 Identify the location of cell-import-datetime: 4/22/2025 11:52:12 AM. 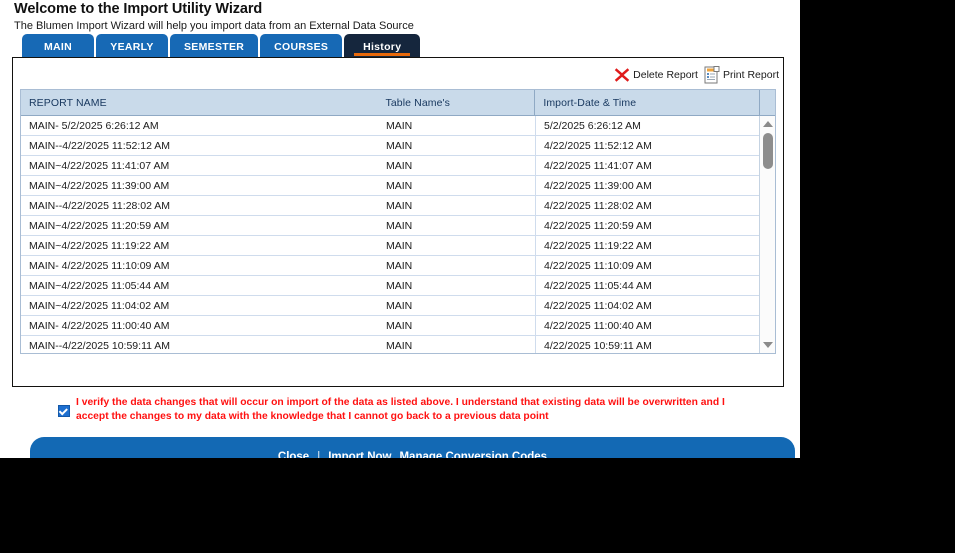
(647, 145).